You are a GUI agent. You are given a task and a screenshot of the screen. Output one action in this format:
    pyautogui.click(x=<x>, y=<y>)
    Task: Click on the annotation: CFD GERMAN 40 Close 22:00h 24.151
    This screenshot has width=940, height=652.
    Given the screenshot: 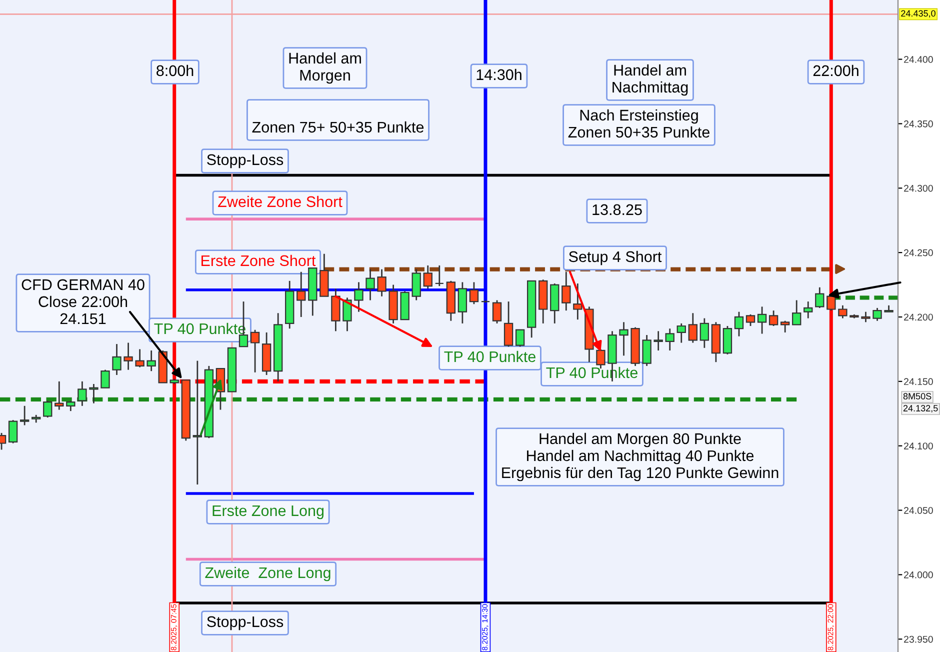 What is the action you would take?
    pyautogui.click(x=83, y=301)
    